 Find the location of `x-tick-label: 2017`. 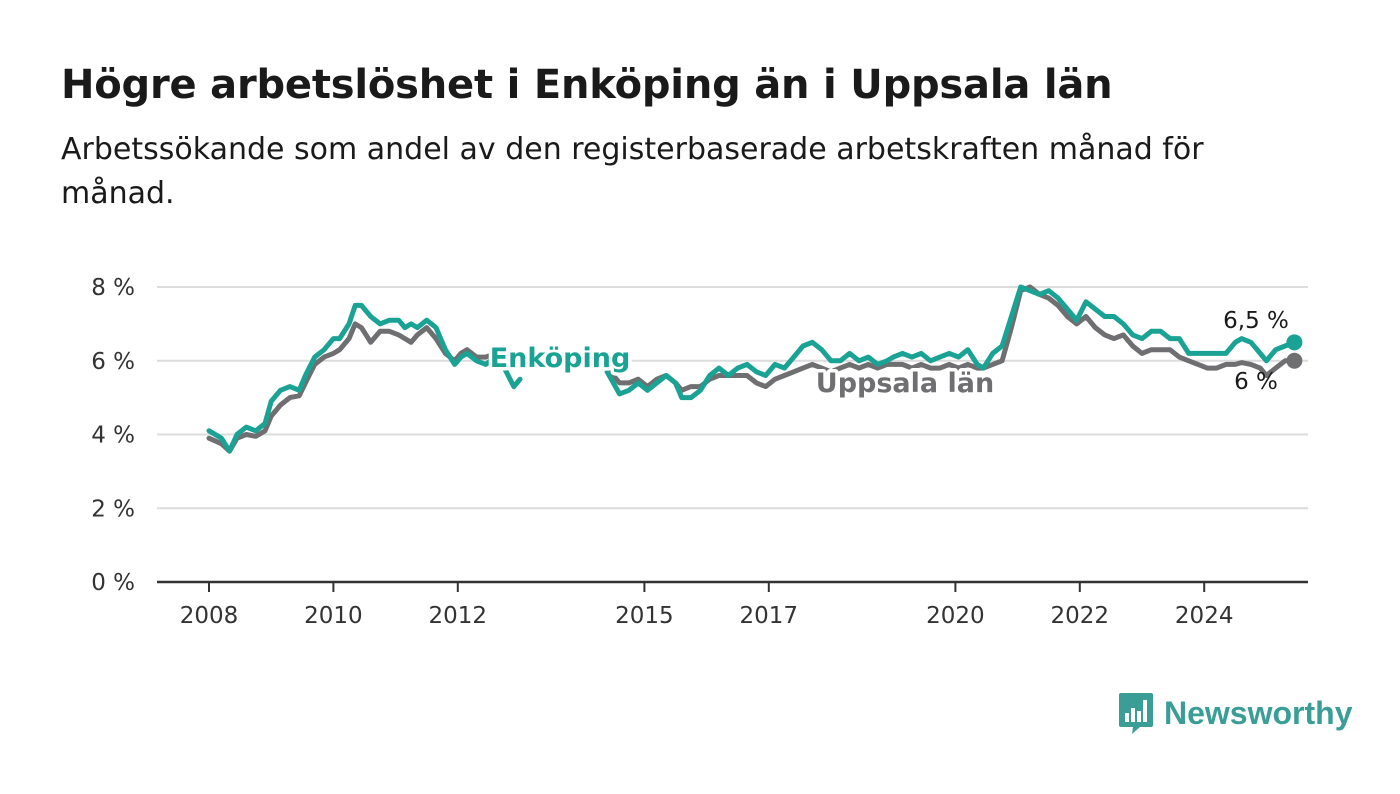

x-tick-label: 2017 is located at coordinates (769, 616).